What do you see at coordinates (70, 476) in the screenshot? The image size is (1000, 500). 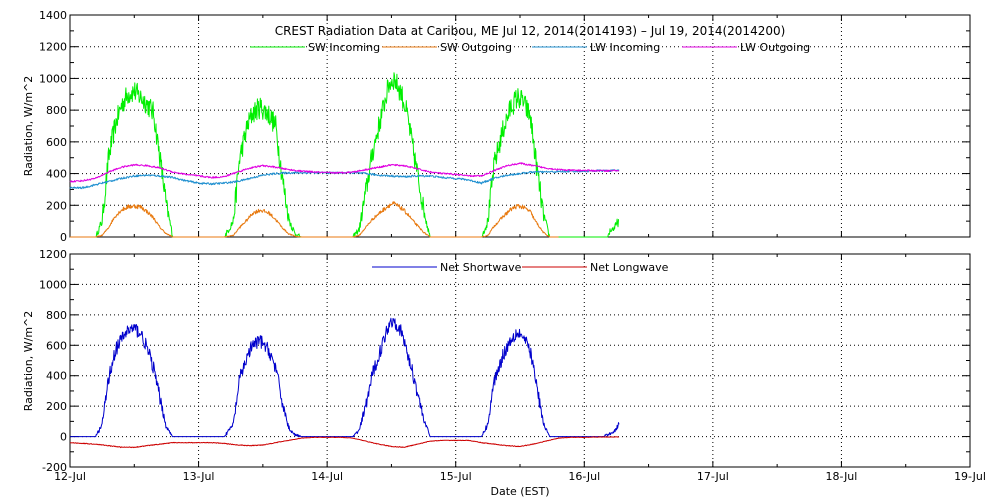 I see `x-tick-label: 12-Jul` at bounding box center [70, 476].